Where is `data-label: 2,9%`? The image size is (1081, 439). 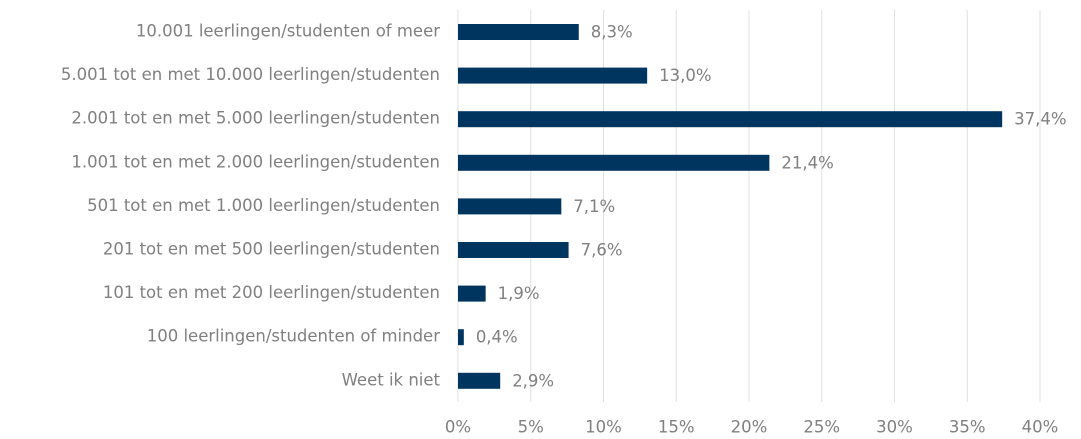
data-label: 2,9% is located at coordinates (533, 380).